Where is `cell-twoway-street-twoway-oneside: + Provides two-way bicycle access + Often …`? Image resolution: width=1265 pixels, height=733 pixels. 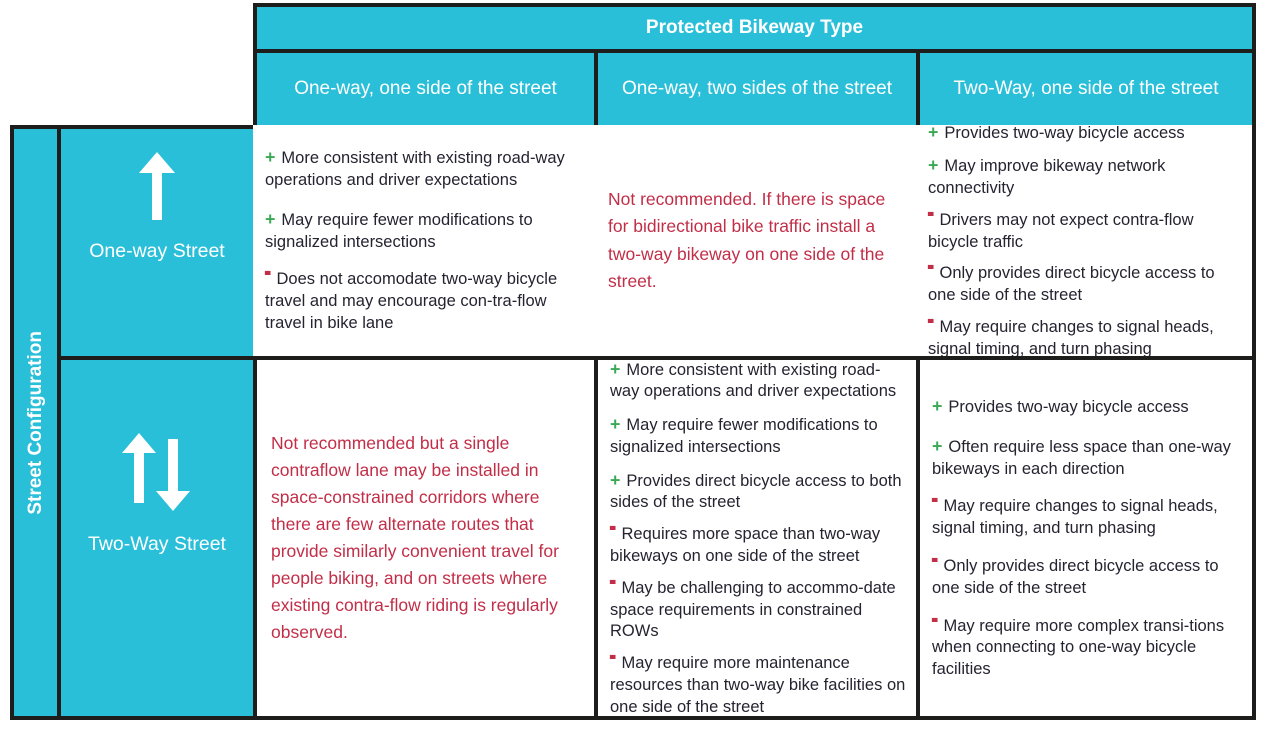
cell-twoway-street-twoway-oneside: + Provides two-way bicycle access + Often … is located at coordinates (1086, 538).